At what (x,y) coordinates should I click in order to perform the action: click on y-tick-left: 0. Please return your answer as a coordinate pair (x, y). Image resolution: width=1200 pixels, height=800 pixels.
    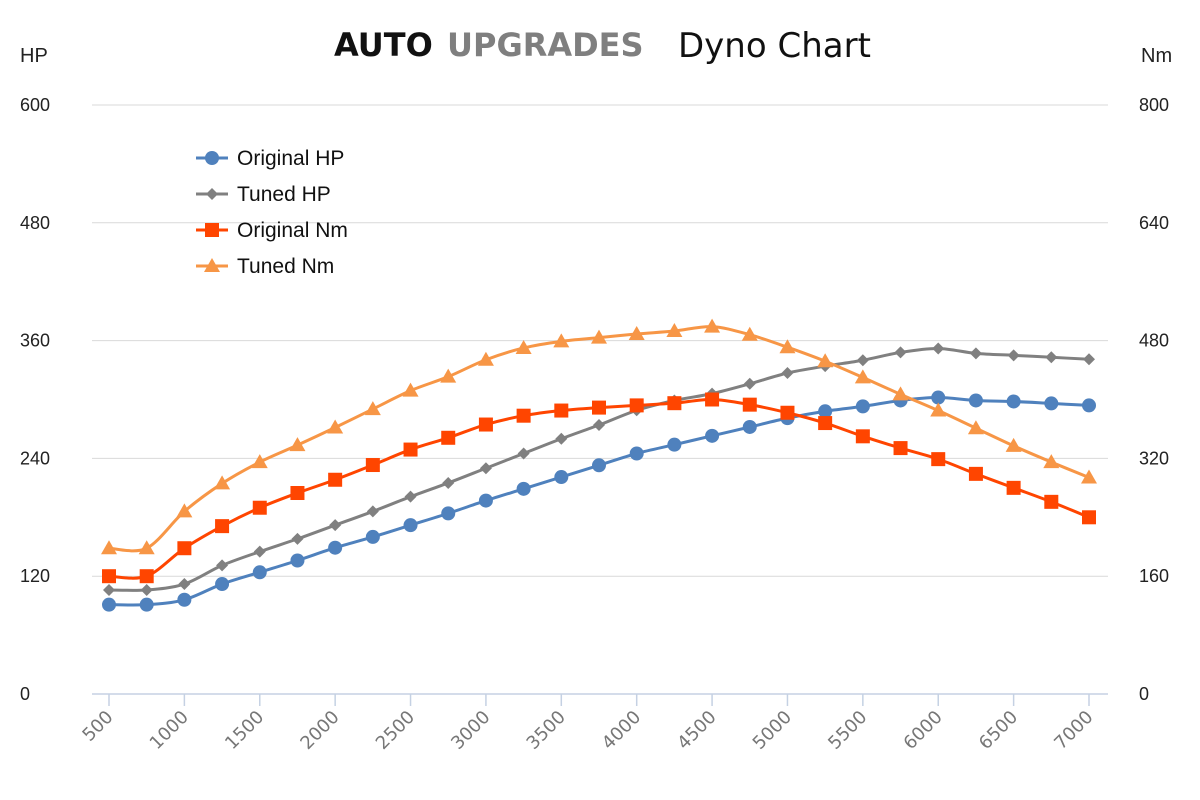
    Looking at the image, I should click on (25, 694).